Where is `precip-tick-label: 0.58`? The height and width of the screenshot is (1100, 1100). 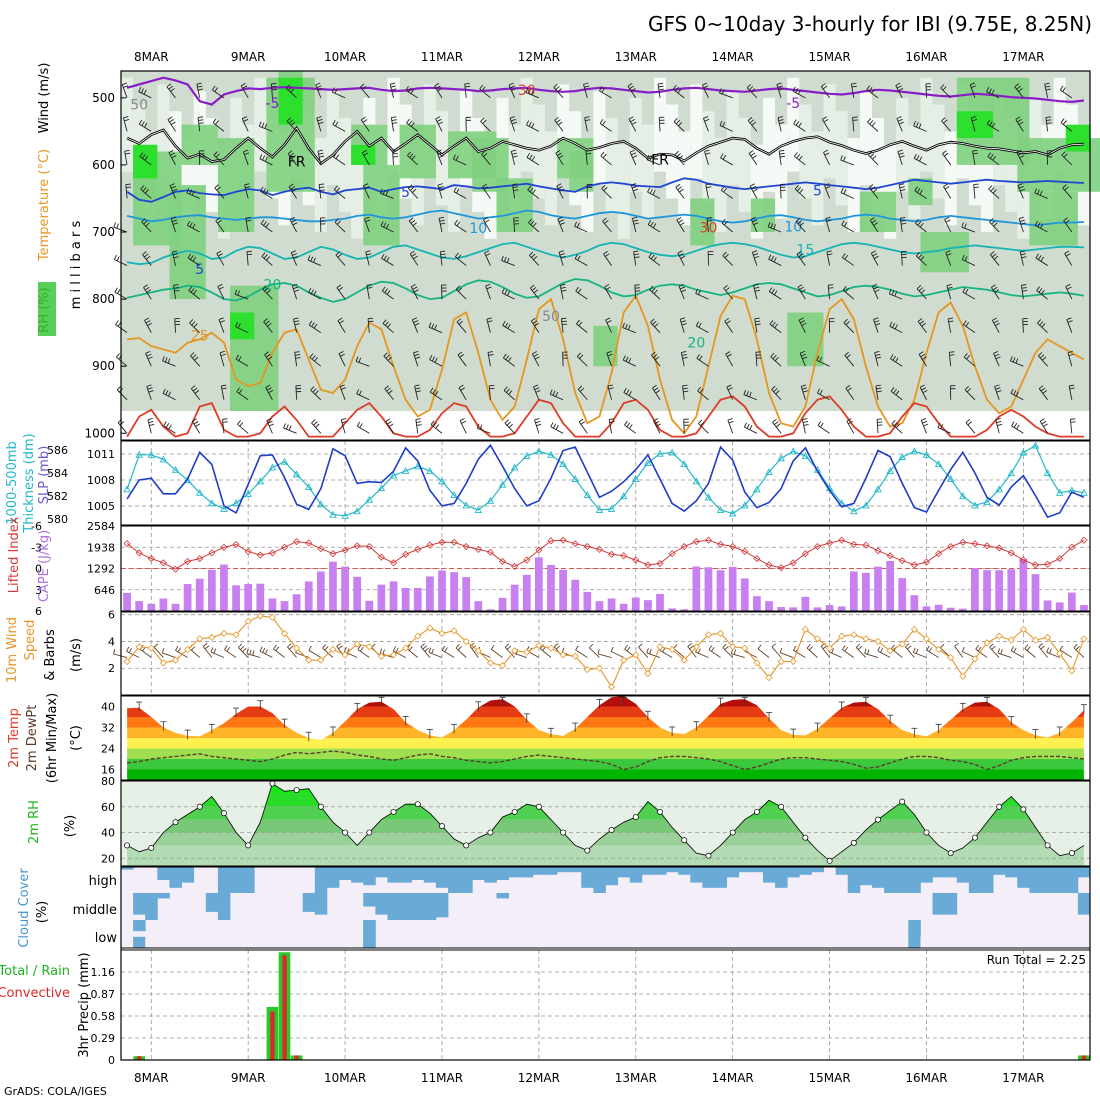
precip-tick-label: 0.58 is located at coordinates (103, 1016).